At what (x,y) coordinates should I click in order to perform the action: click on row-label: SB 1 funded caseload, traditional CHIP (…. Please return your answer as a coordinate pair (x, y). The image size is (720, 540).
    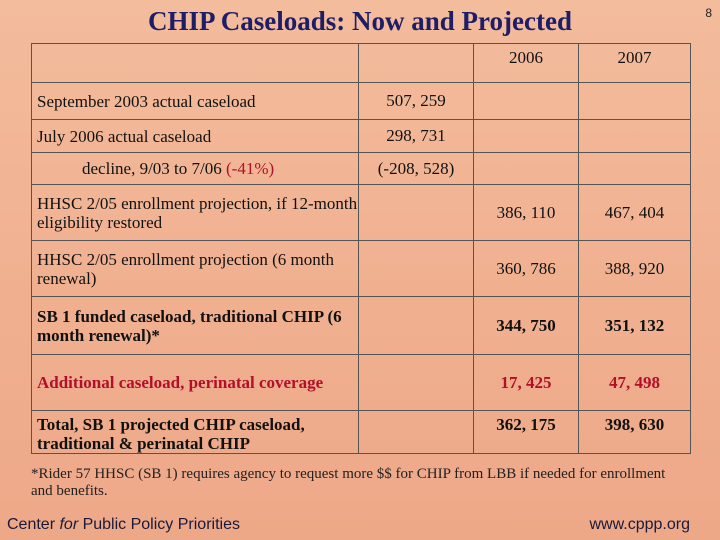
    Looking at the image, I should click on (195, 325).